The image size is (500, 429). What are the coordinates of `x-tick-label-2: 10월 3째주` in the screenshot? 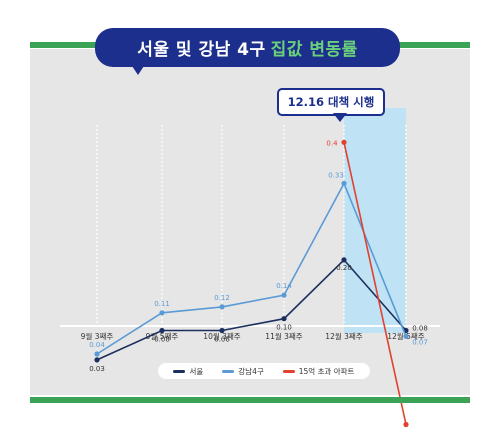 It's located at (221, 336).